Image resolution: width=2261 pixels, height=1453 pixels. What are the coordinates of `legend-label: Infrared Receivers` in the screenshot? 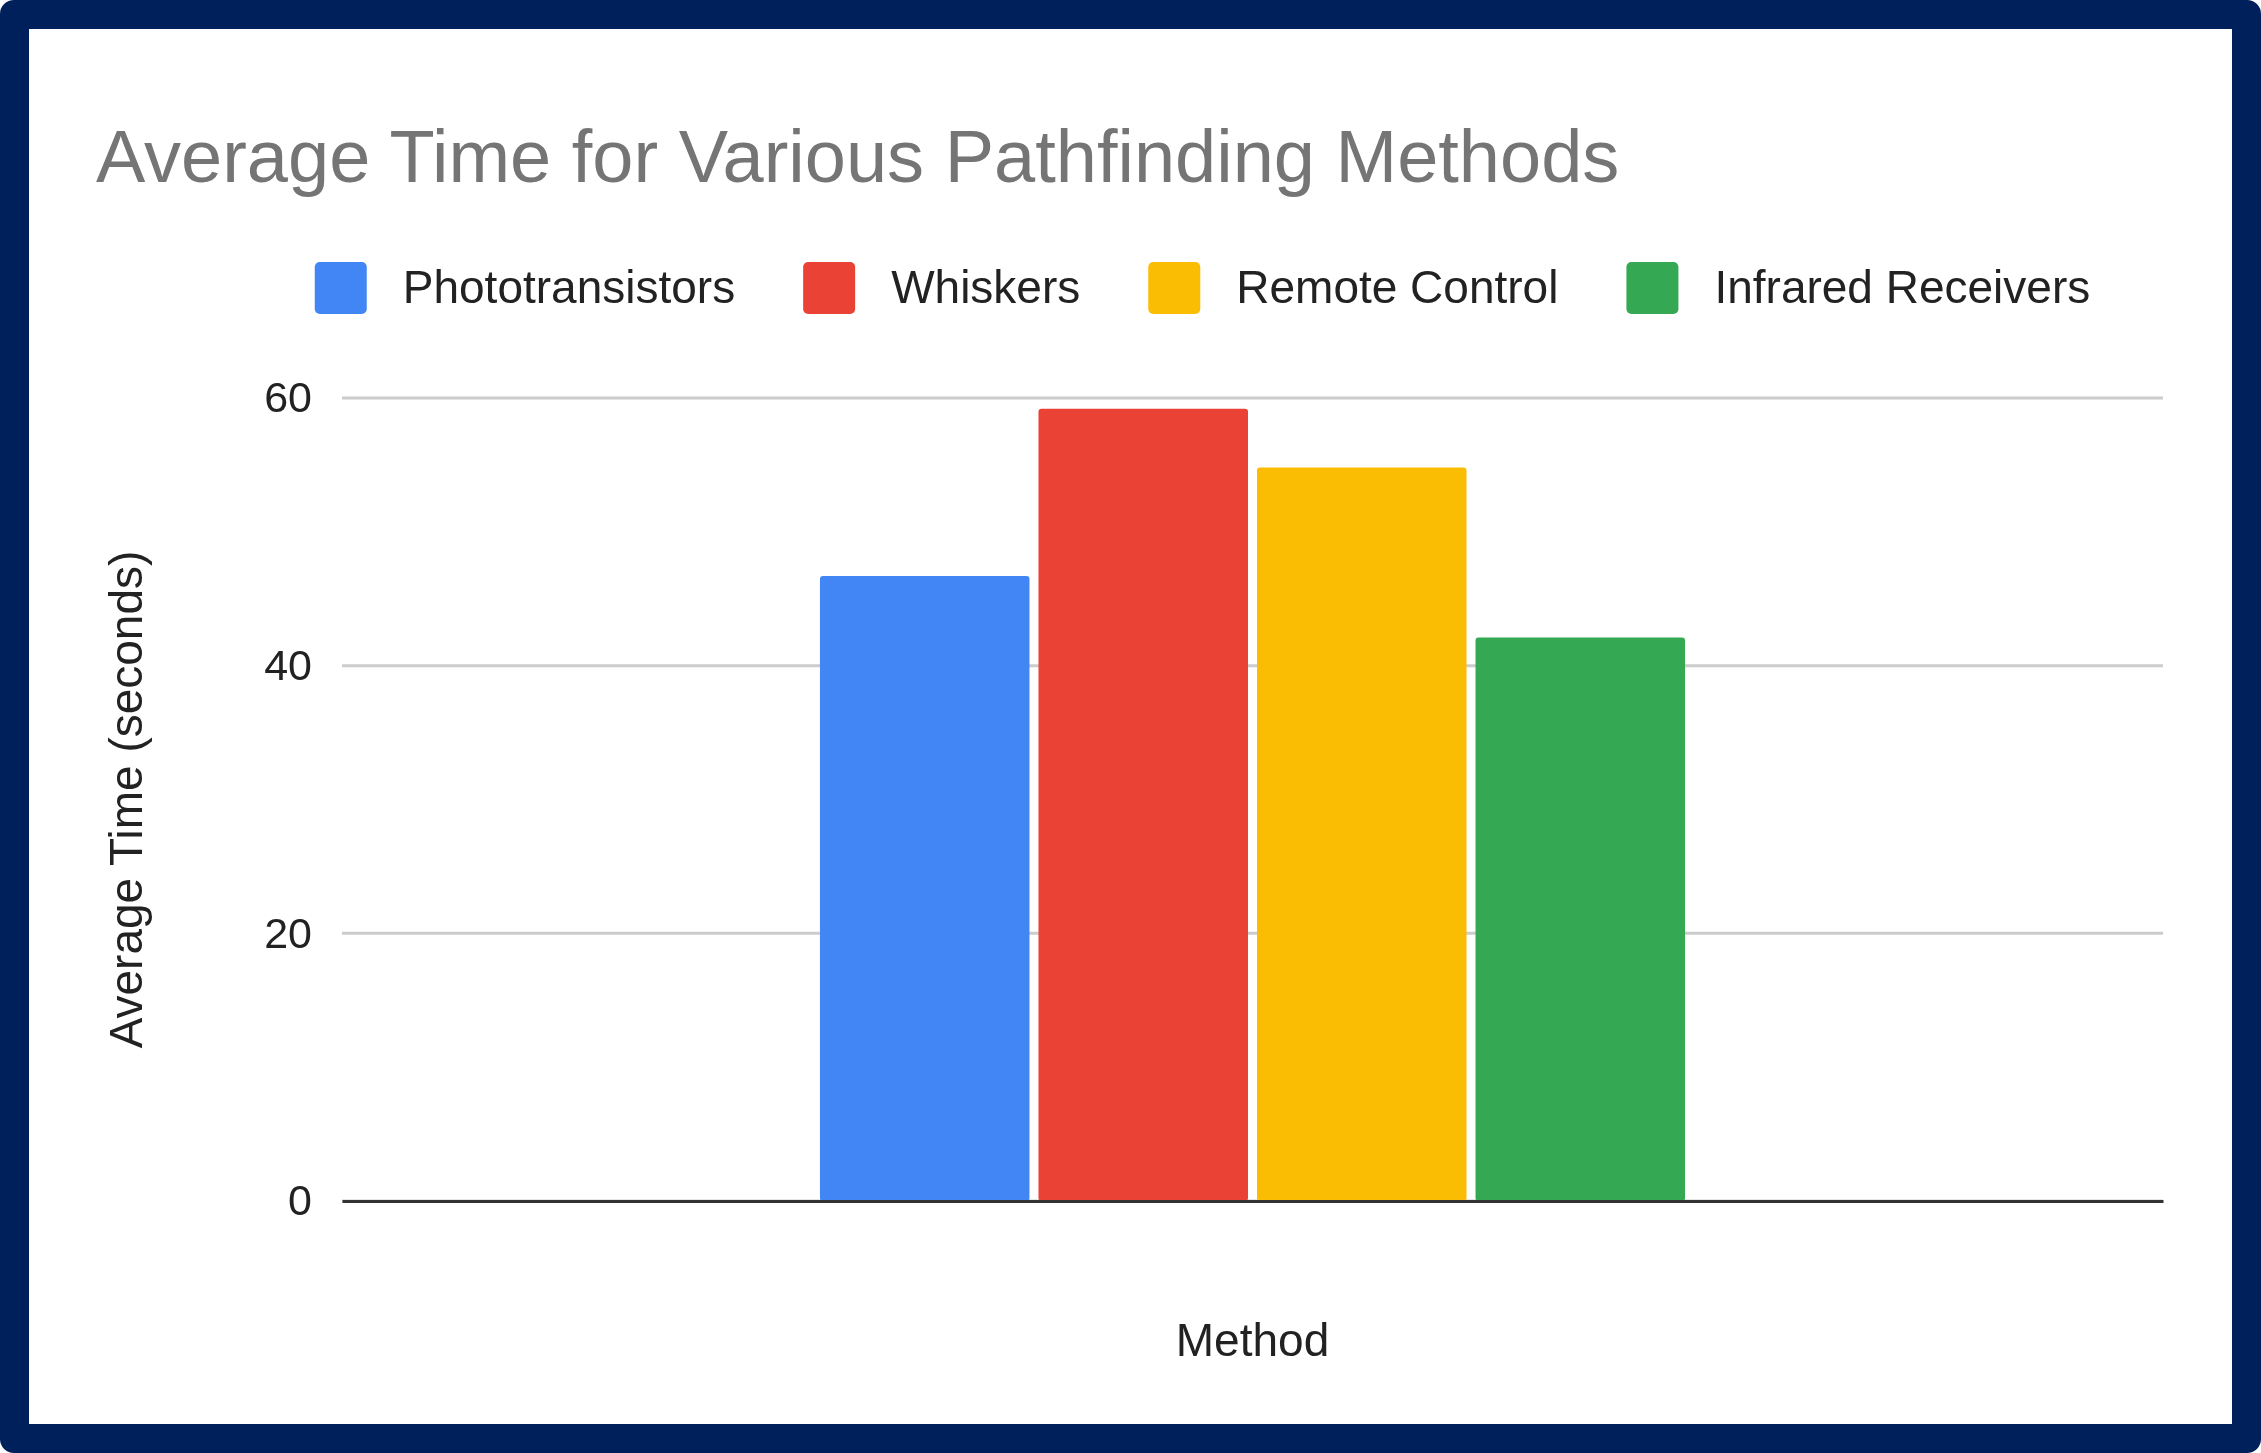 It's located at (1902, 287).